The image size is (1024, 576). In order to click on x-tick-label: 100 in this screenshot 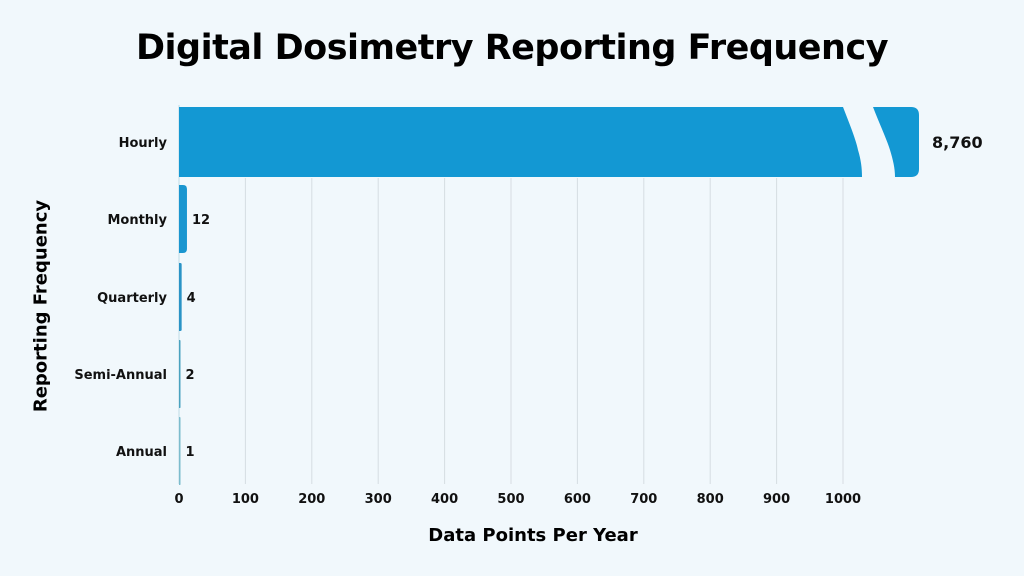, I will do `click(245, 499)`.